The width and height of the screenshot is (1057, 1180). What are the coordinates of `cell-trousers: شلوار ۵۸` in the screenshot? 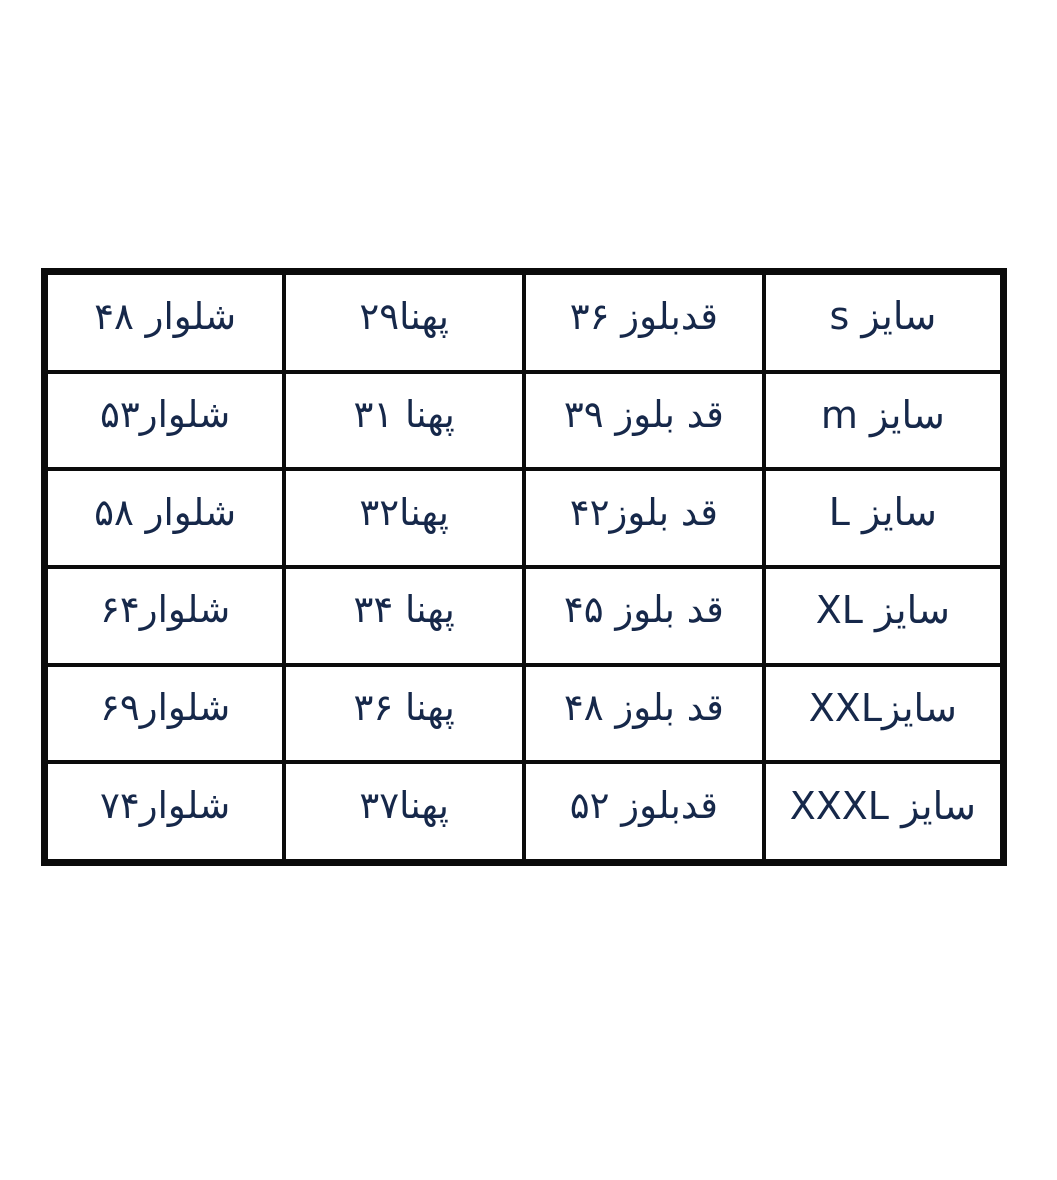 It's located at (164, 518).